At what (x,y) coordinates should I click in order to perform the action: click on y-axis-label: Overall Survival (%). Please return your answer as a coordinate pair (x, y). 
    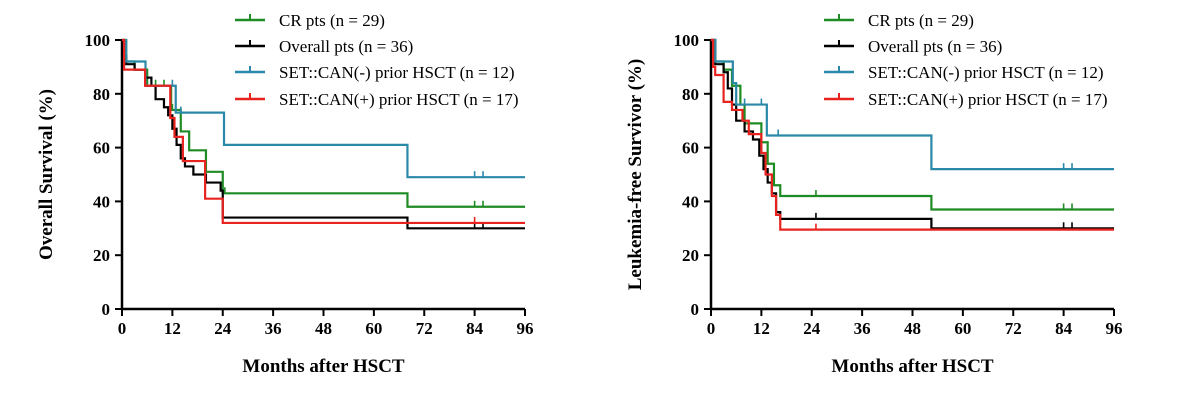
    Looking at the image, I should click on (46, 174).